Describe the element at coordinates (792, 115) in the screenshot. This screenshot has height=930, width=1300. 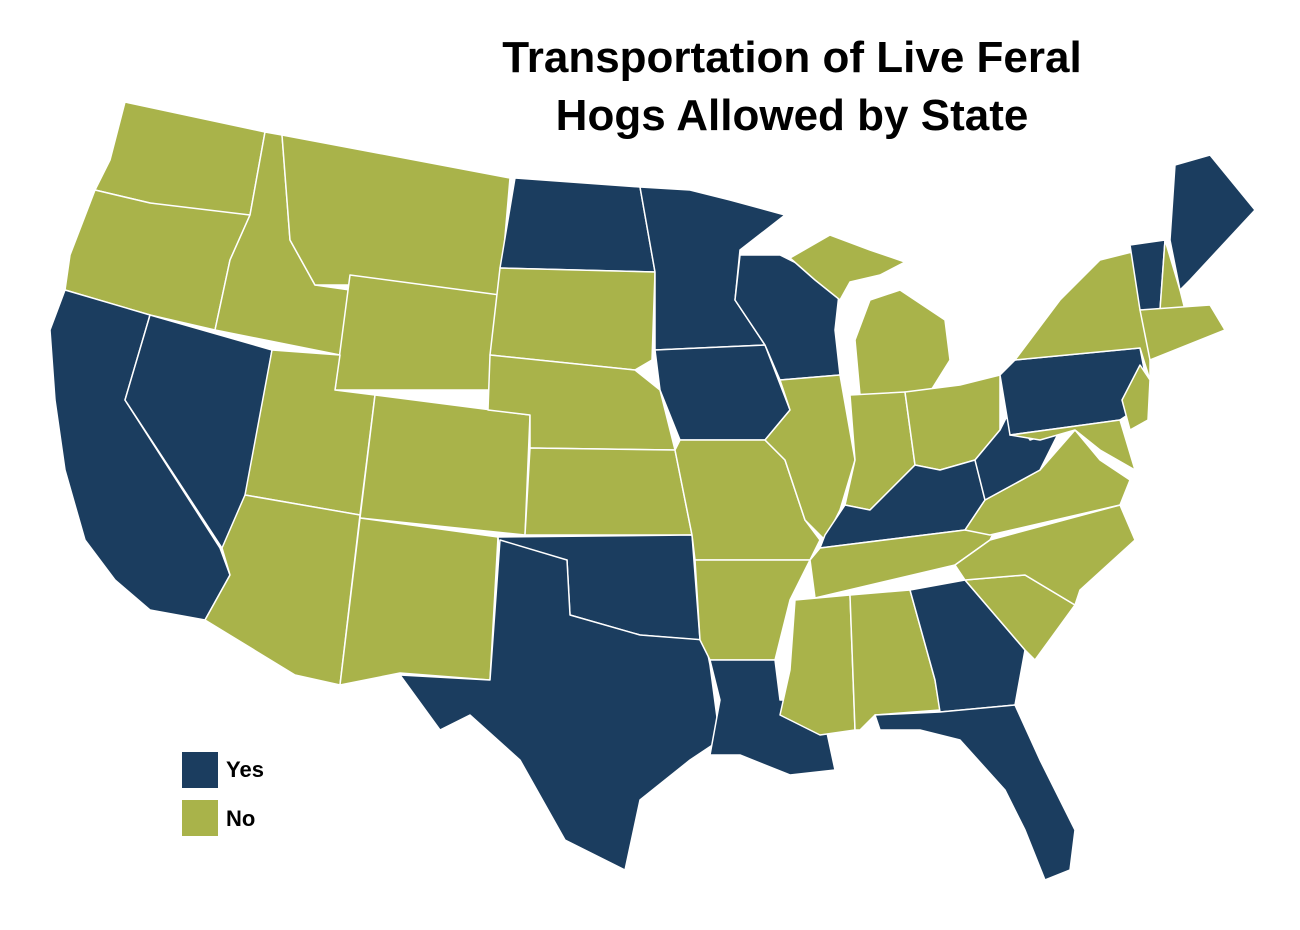
I see `title-line: Hogs Allowed by State` at that location.